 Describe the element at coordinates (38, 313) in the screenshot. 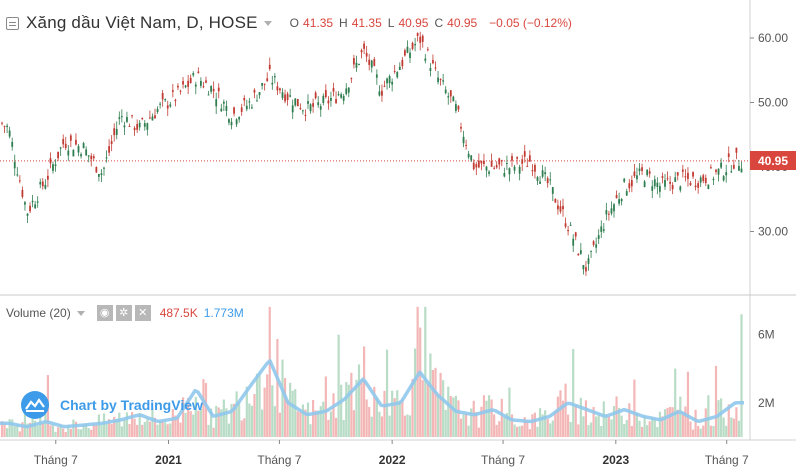

I see `volume-title: Volume (20)` at that location.